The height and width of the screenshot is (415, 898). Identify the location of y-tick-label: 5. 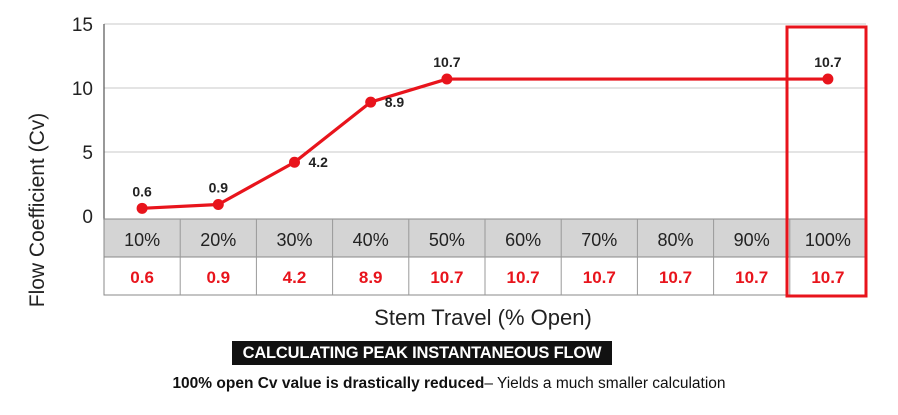
(87, 153).